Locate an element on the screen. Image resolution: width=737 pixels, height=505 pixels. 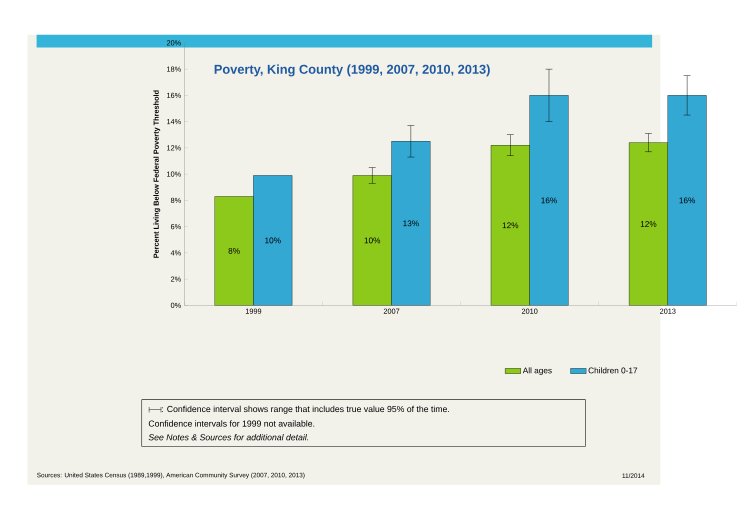
text: Confidence intervals for 1999 not available. is located at coordinates (231, 423).